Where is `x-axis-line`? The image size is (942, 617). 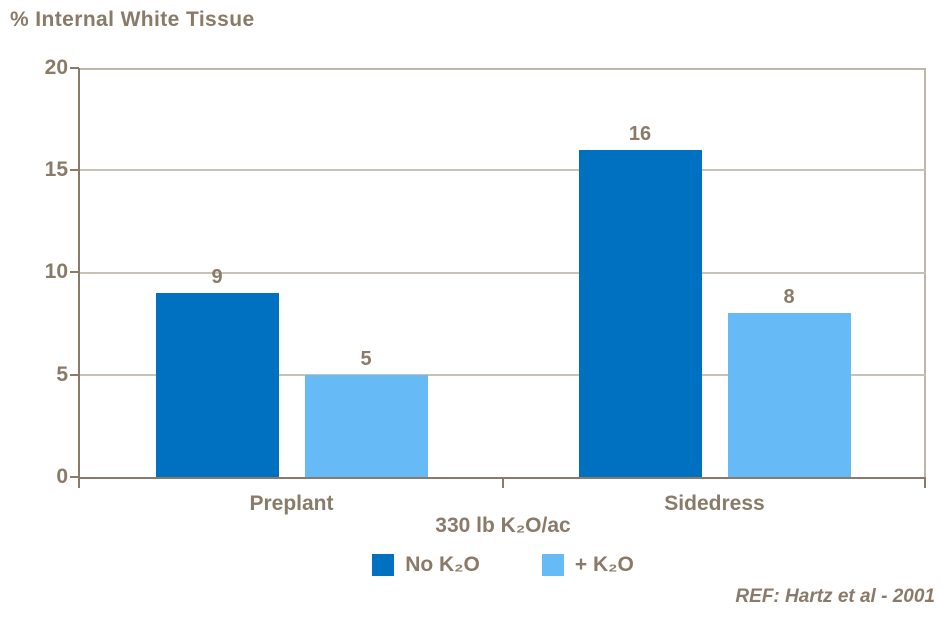 x-axis-line is located at coordinates (502, 478).